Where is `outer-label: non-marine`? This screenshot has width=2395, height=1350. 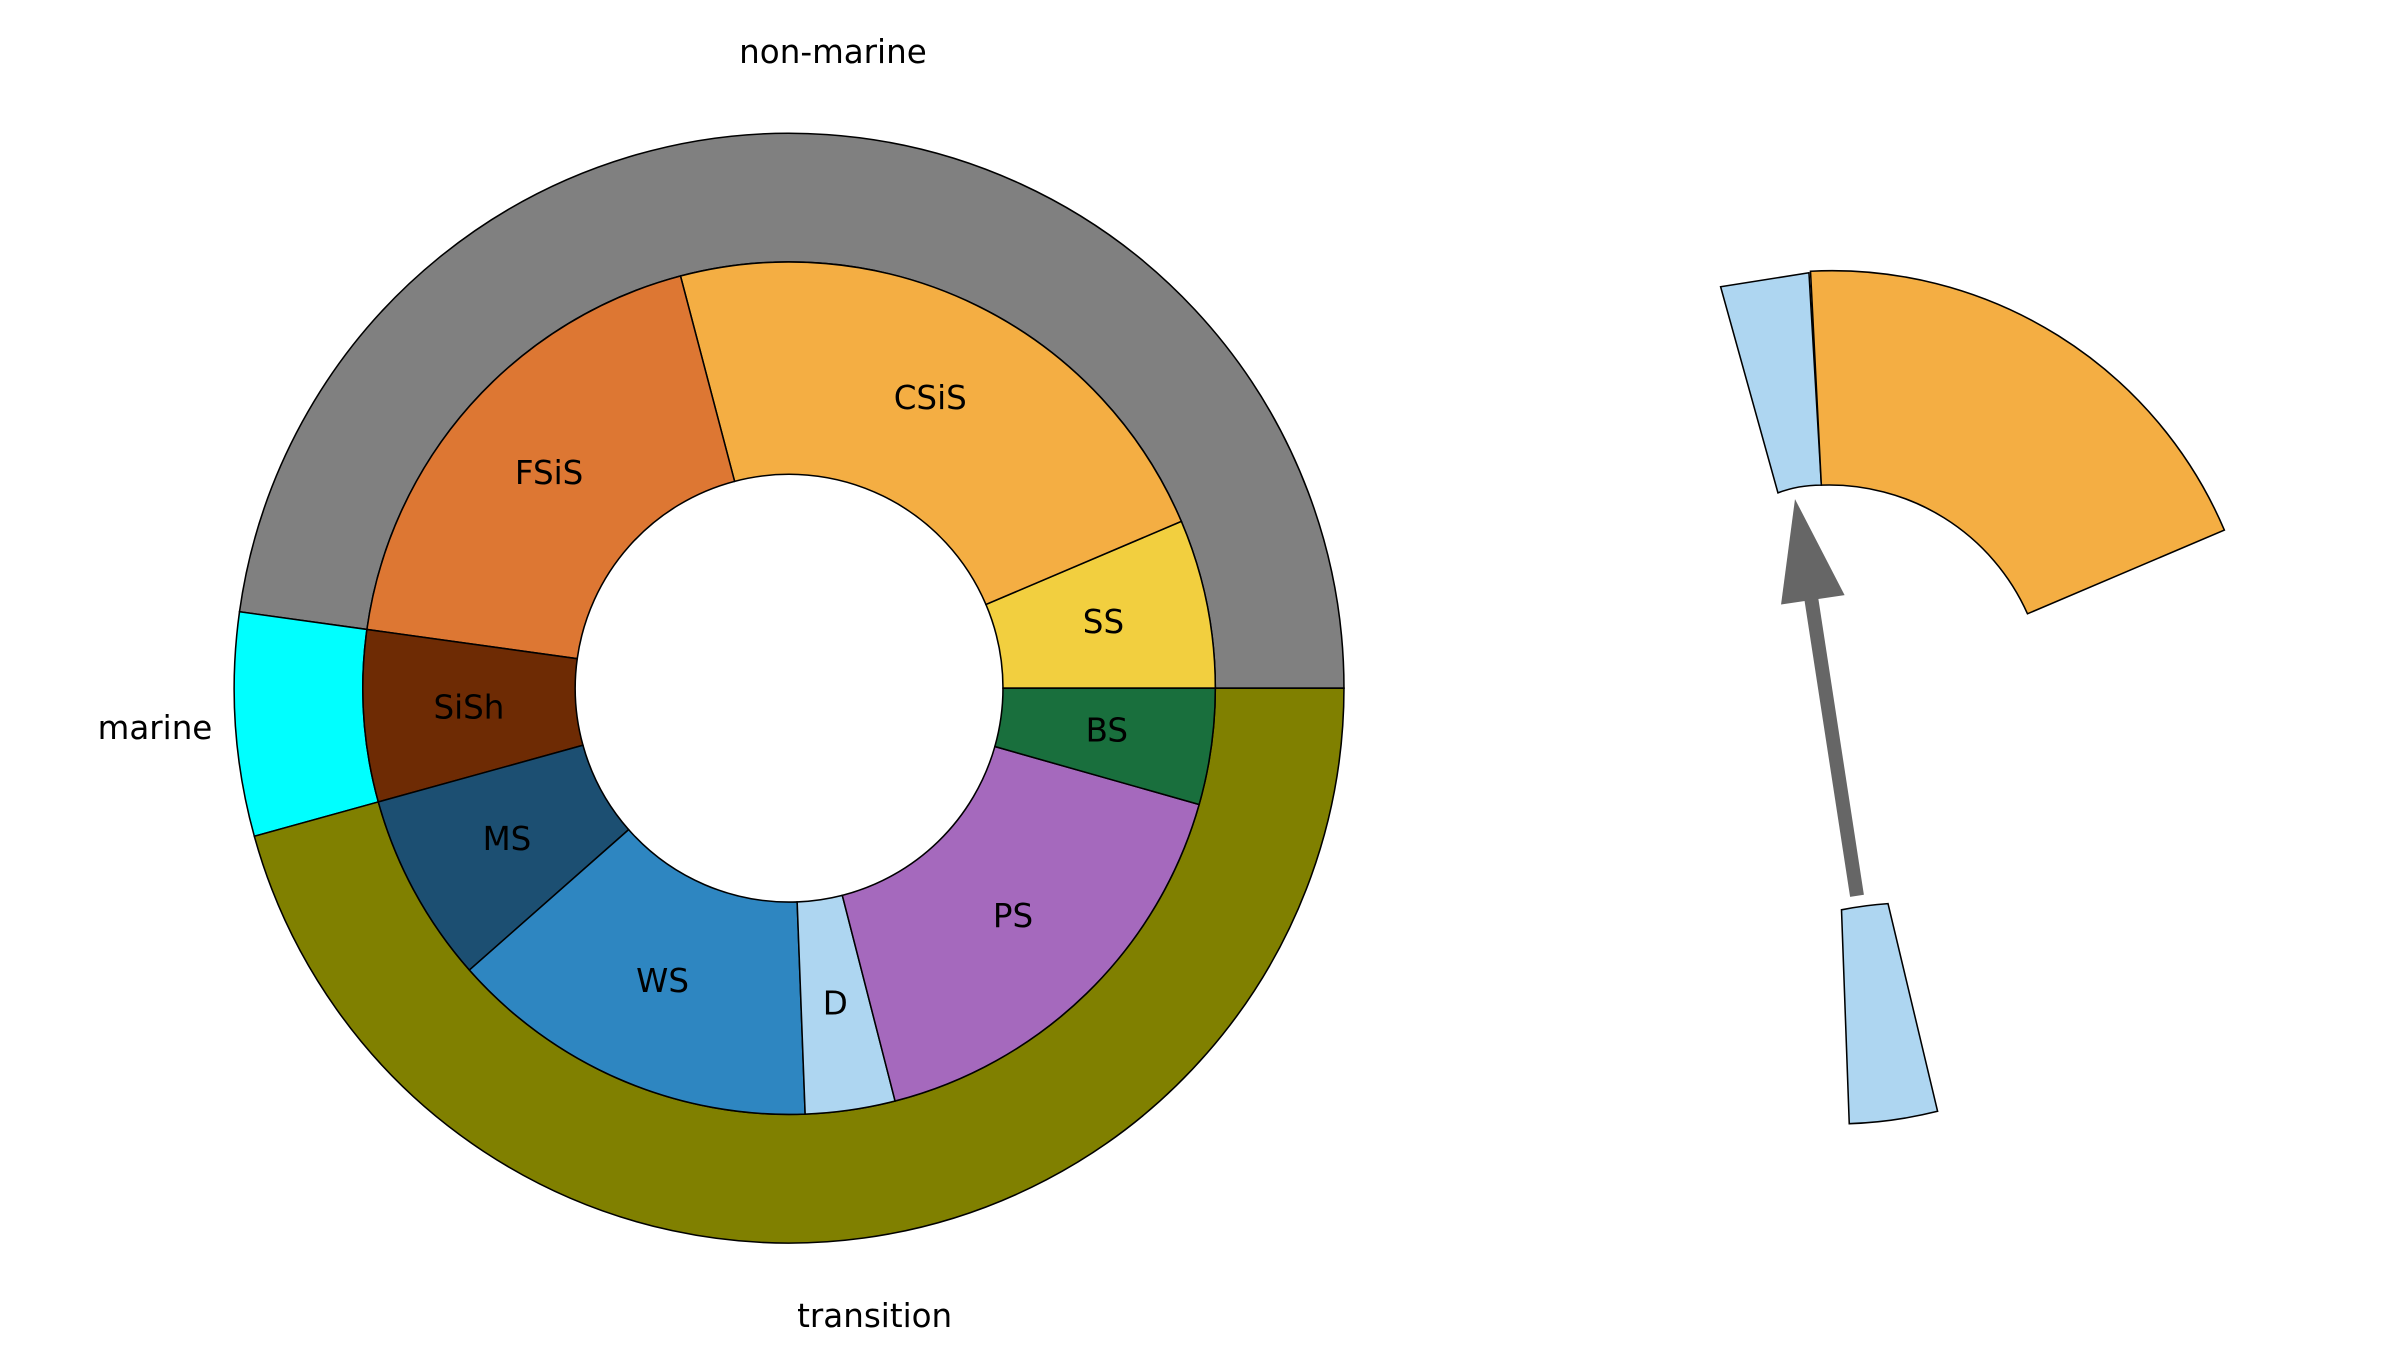 outer-label: non-marine is located at coordinates (833, 52).